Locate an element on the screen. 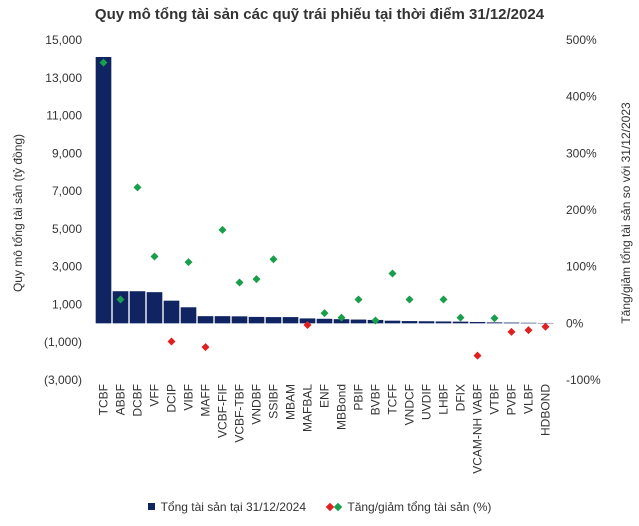 This screenshot has height=526, width=639. legend-bar-swatch is located at coordinates (151, 506).